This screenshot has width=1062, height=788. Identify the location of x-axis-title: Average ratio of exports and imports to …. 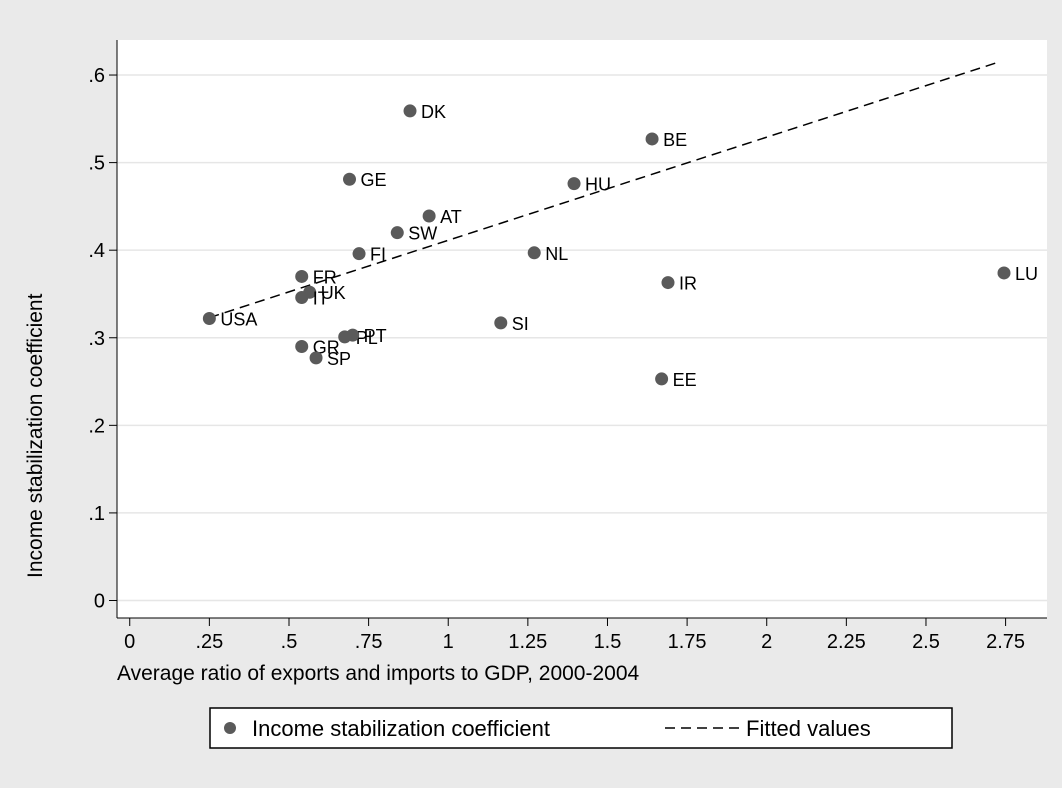
(378, 673).